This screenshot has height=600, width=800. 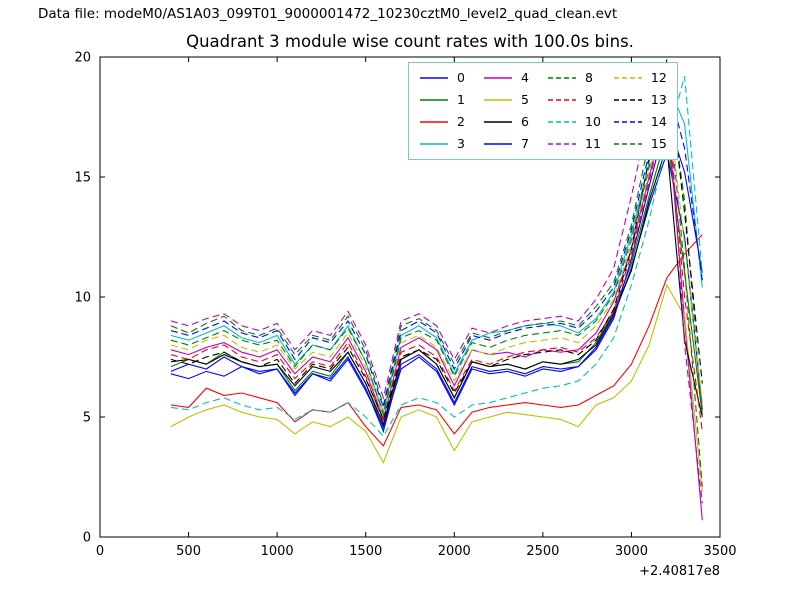 I want to click on x-tick-label: 0, so click(x=100, y=551).